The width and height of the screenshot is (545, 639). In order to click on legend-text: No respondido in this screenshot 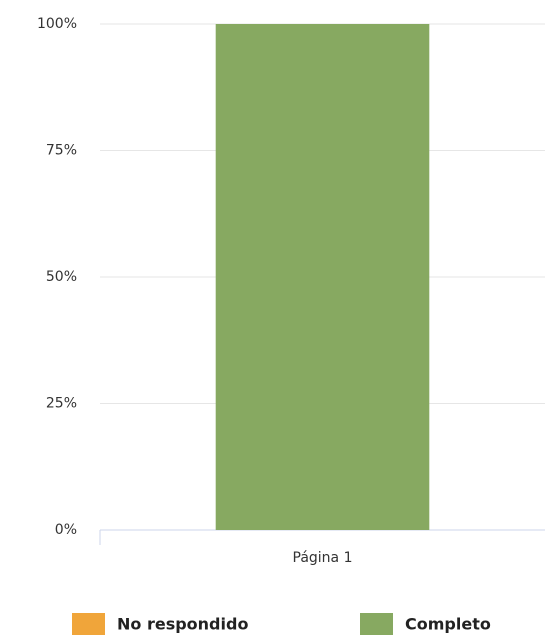, I will do `click(182, 624)`.